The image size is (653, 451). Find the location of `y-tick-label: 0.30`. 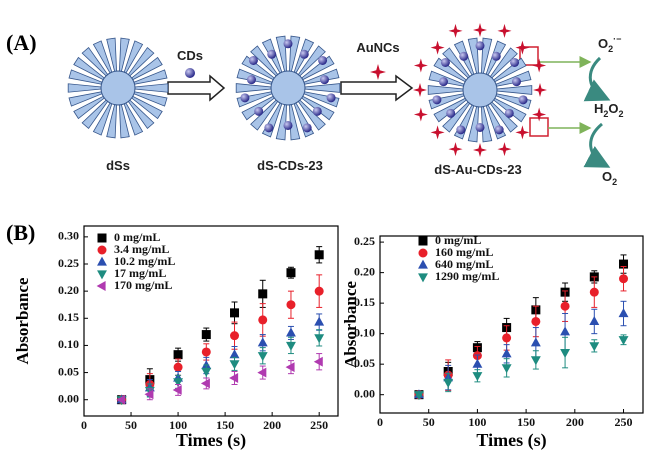

y-tick-label: 0.30 is located at coordinates (68, 236).